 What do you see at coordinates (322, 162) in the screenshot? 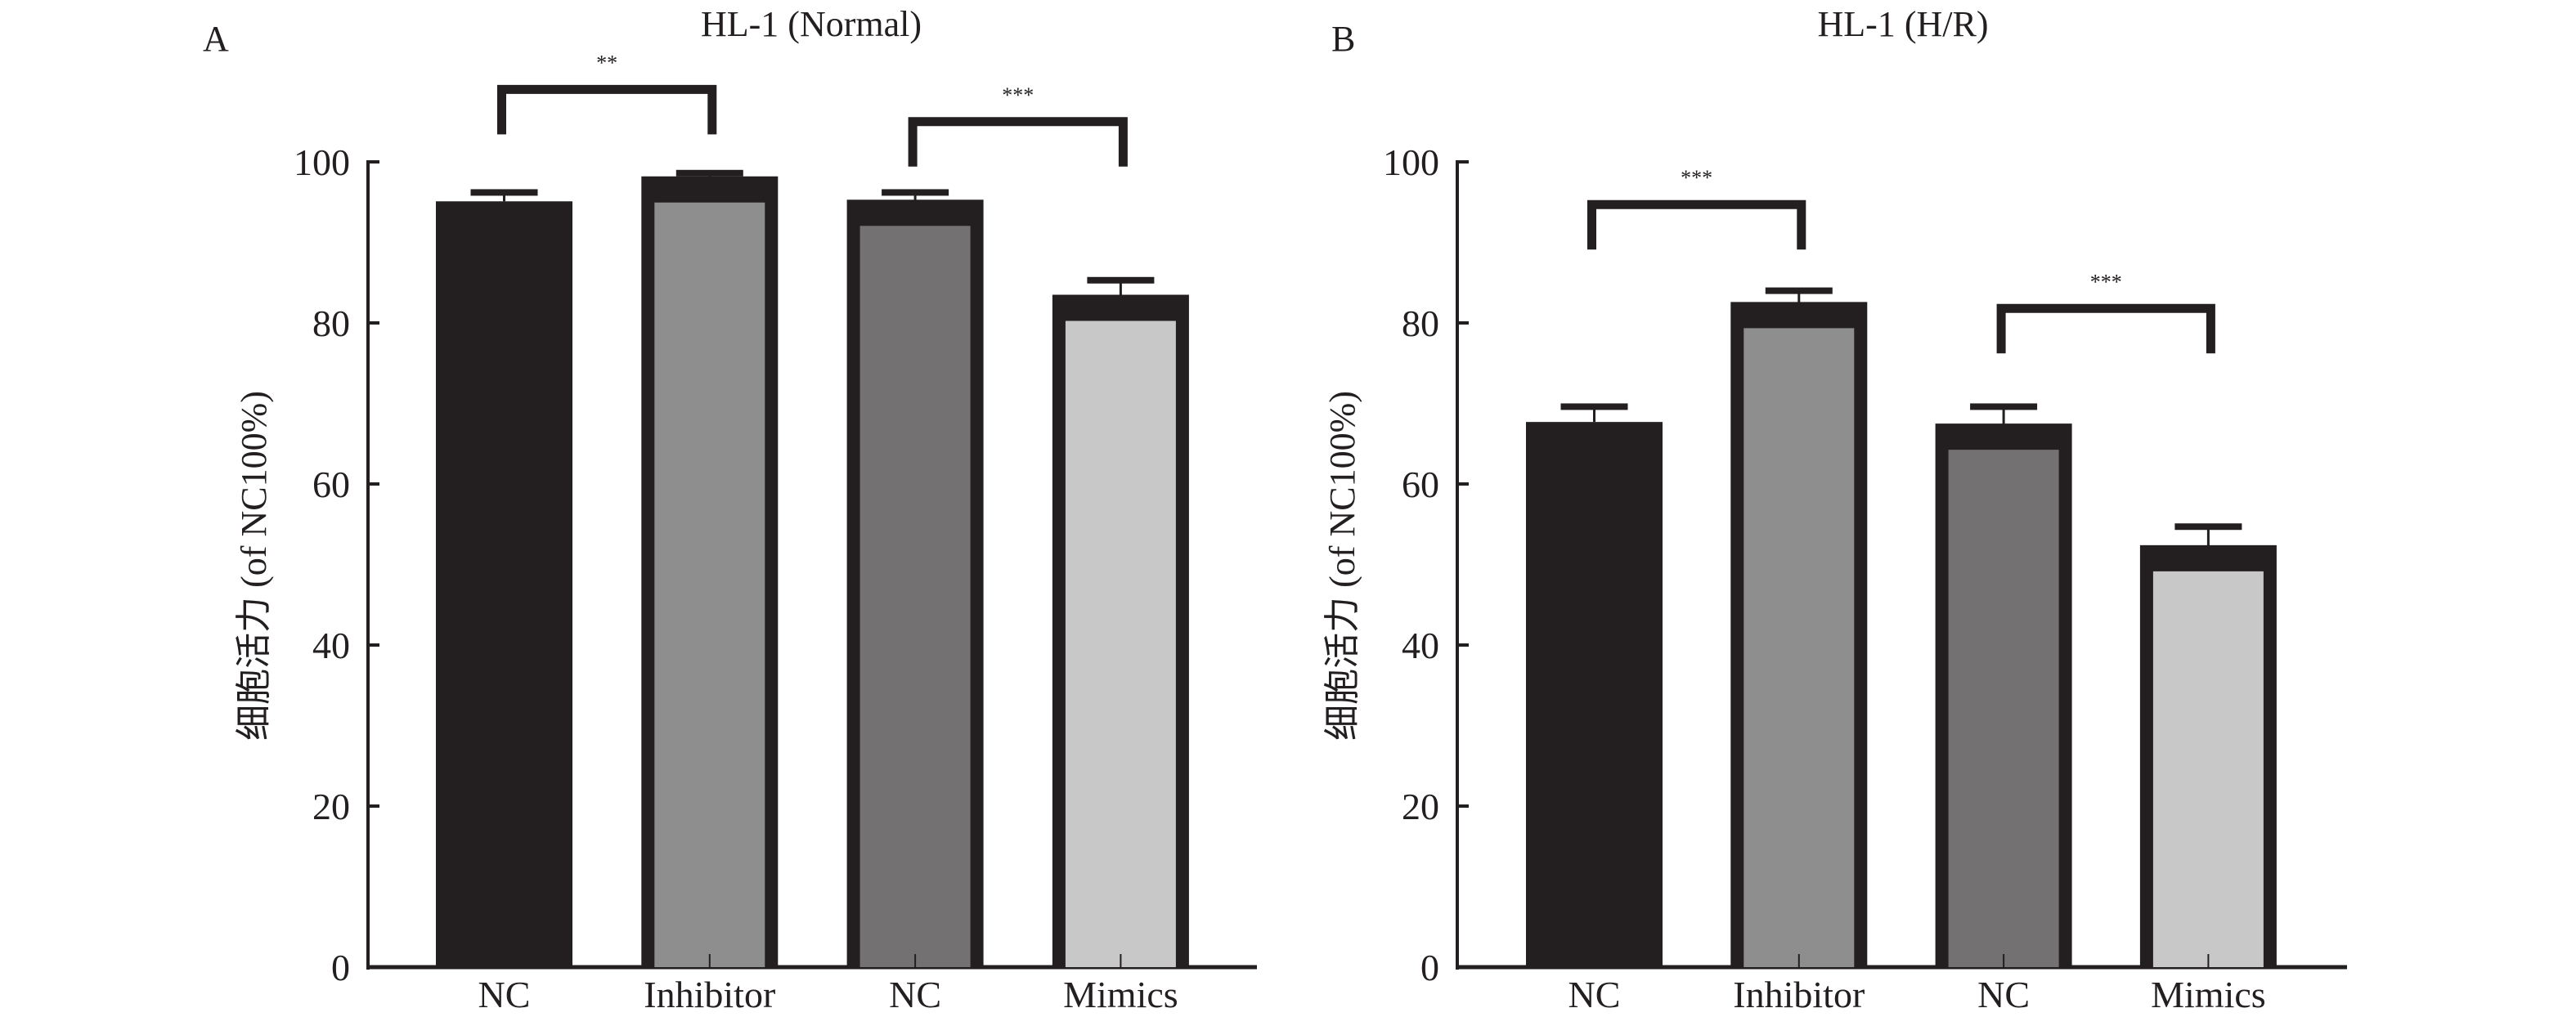
I see `y-tick-label-a-100: 100` at bounding box center [322, 162].